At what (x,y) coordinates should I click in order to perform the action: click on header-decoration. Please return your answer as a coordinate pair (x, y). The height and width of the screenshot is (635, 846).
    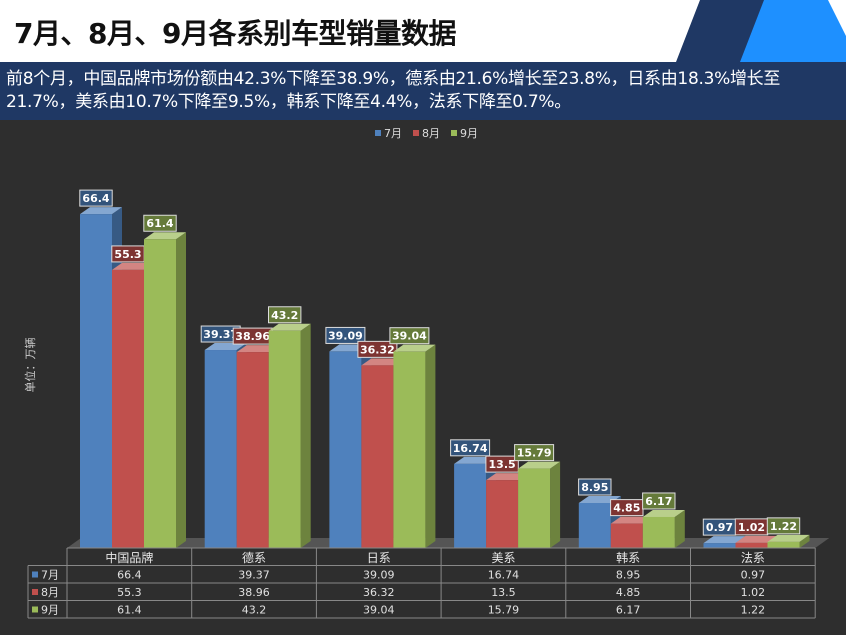
    Looking at the image, I should click on (761, 31).